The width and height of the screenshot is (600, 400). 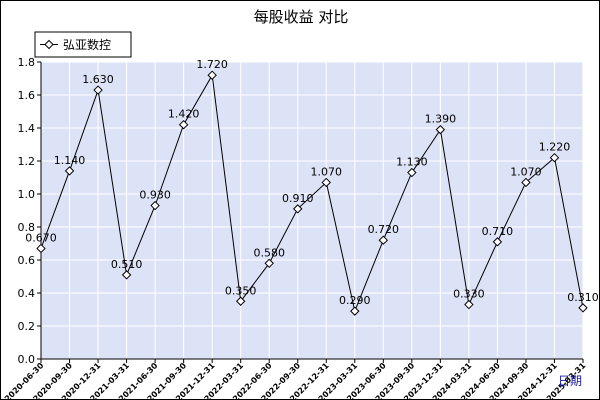 What do you see at coordinates (127, 264) in the screenshot?
I see `data-label: 0.510` at bounding box center [127, 264].